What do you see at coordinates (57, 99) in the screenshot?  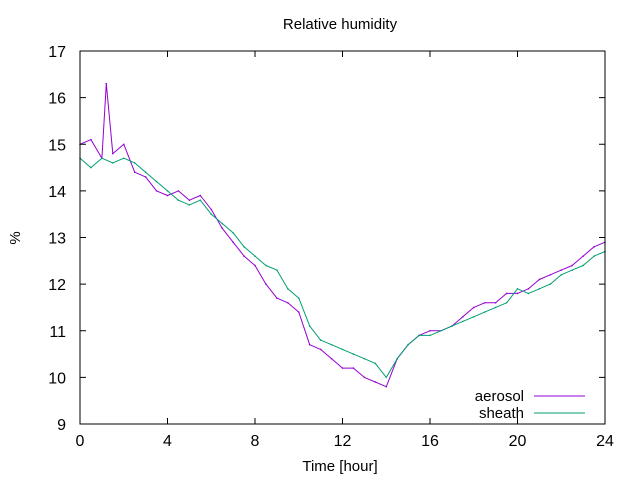 I see `y-tick-label: 16` at bounding box center [57, 99].